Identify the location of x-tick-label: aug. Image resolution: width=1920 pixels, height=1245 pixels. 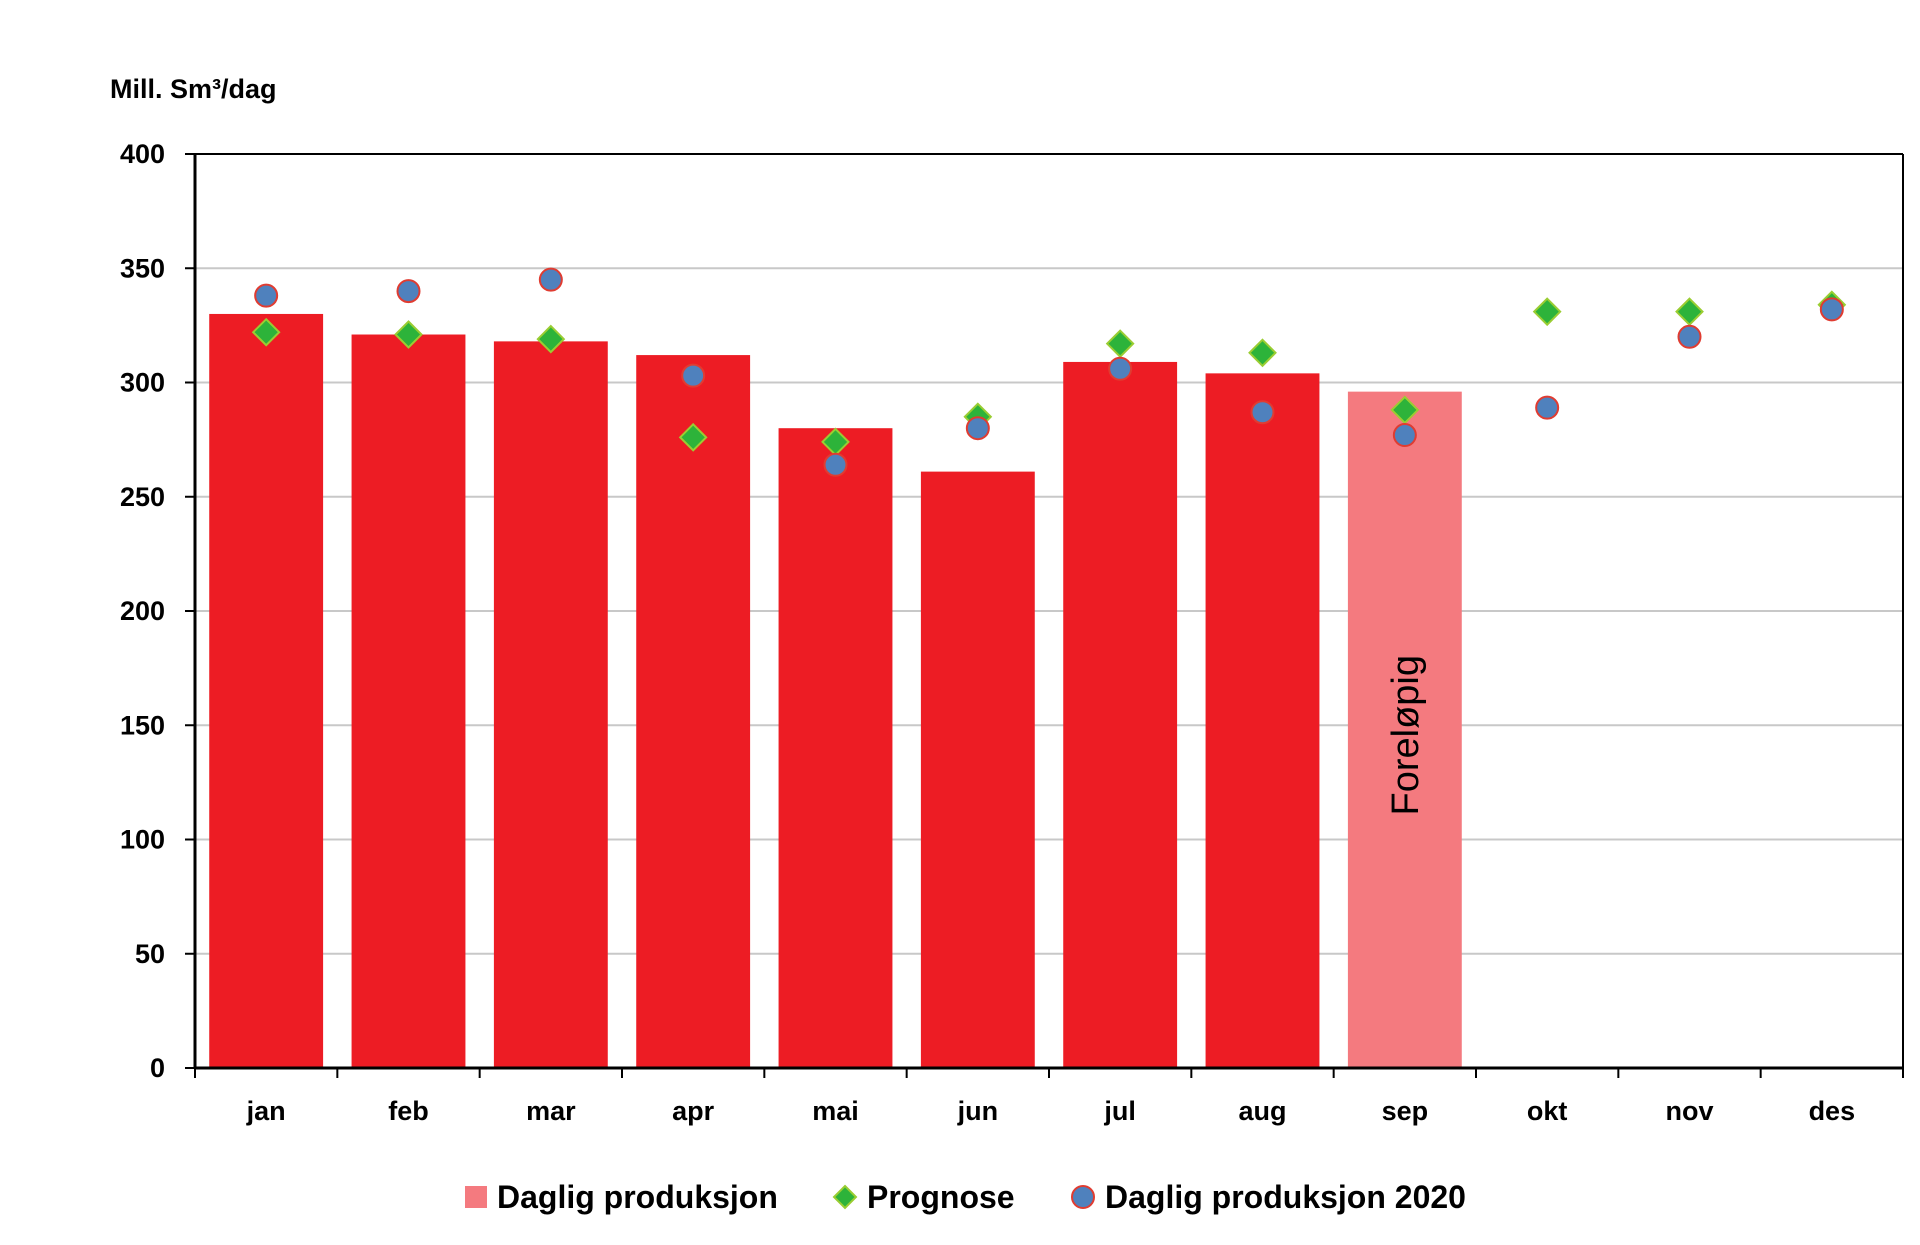
(1262, 1111).